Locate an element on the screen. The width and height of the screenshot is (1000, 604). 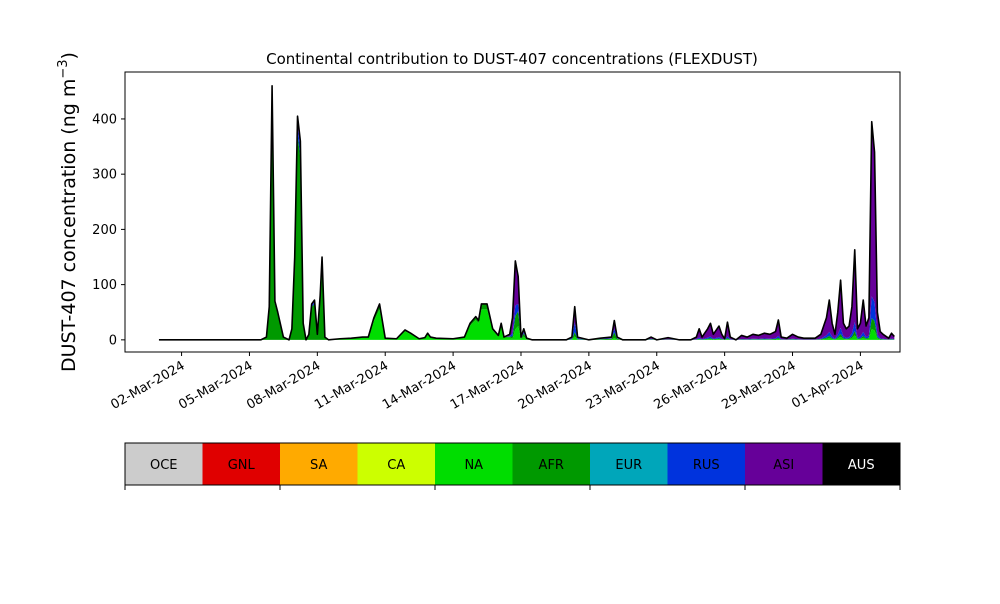
colorbar-label-rus: RUS is located at coordinates (706, 465).